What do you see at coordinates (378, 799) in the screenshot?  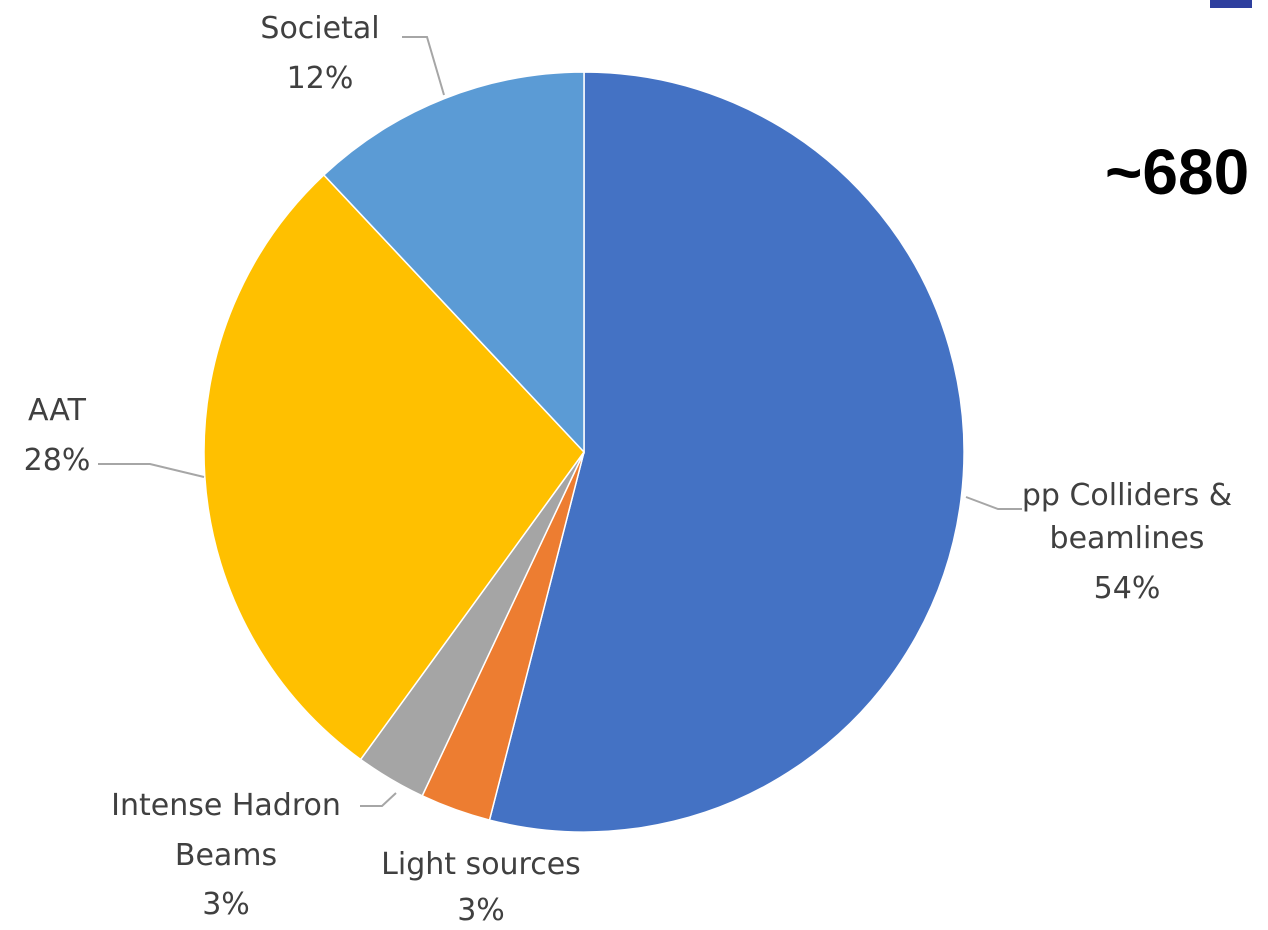 I see `leader-line-intense-hadron-beams` at bounding box center [378, 799].